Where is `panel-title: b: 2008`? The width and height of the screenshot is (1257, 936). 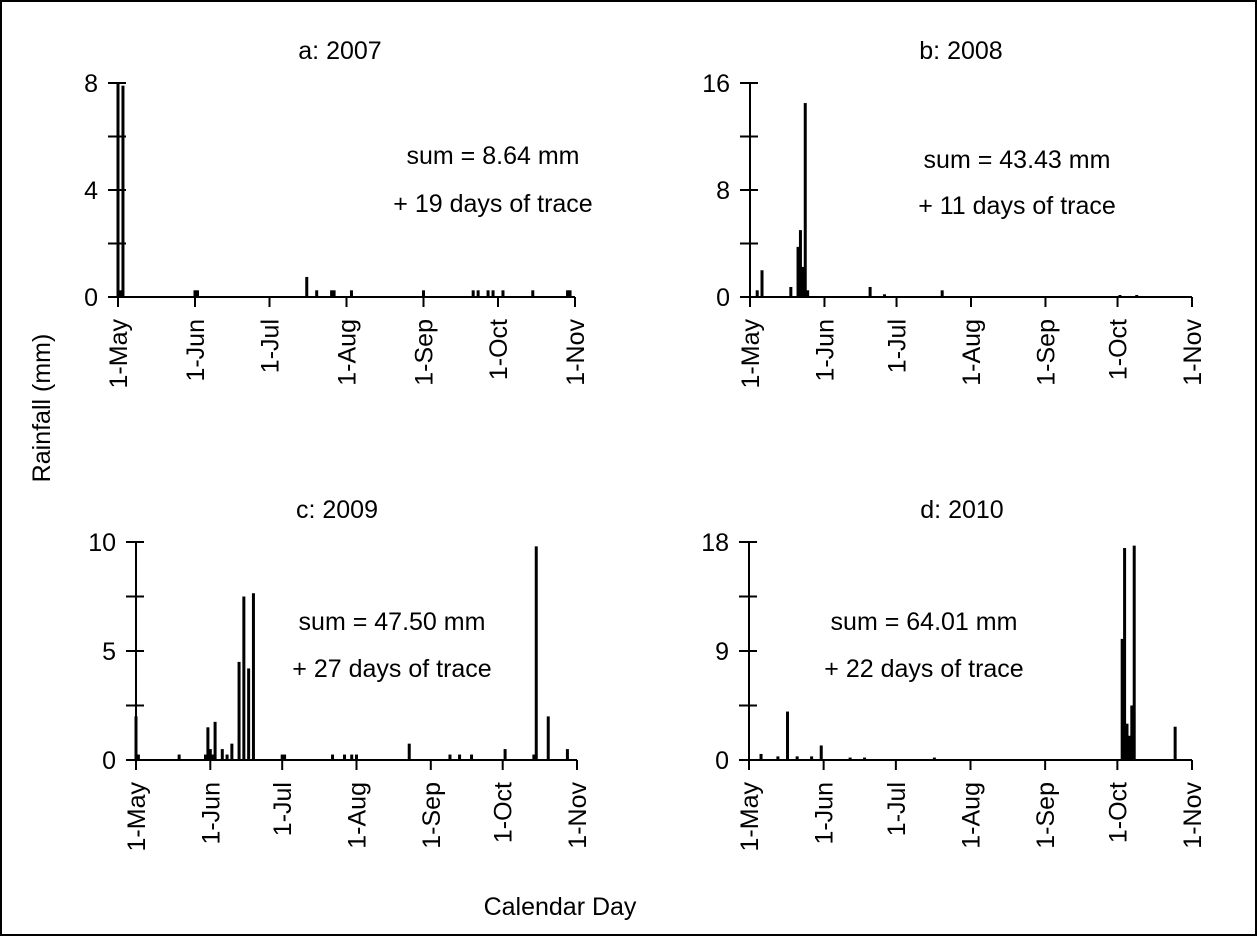 panel-title: b: 2008 is located at coordinates (960, 51).